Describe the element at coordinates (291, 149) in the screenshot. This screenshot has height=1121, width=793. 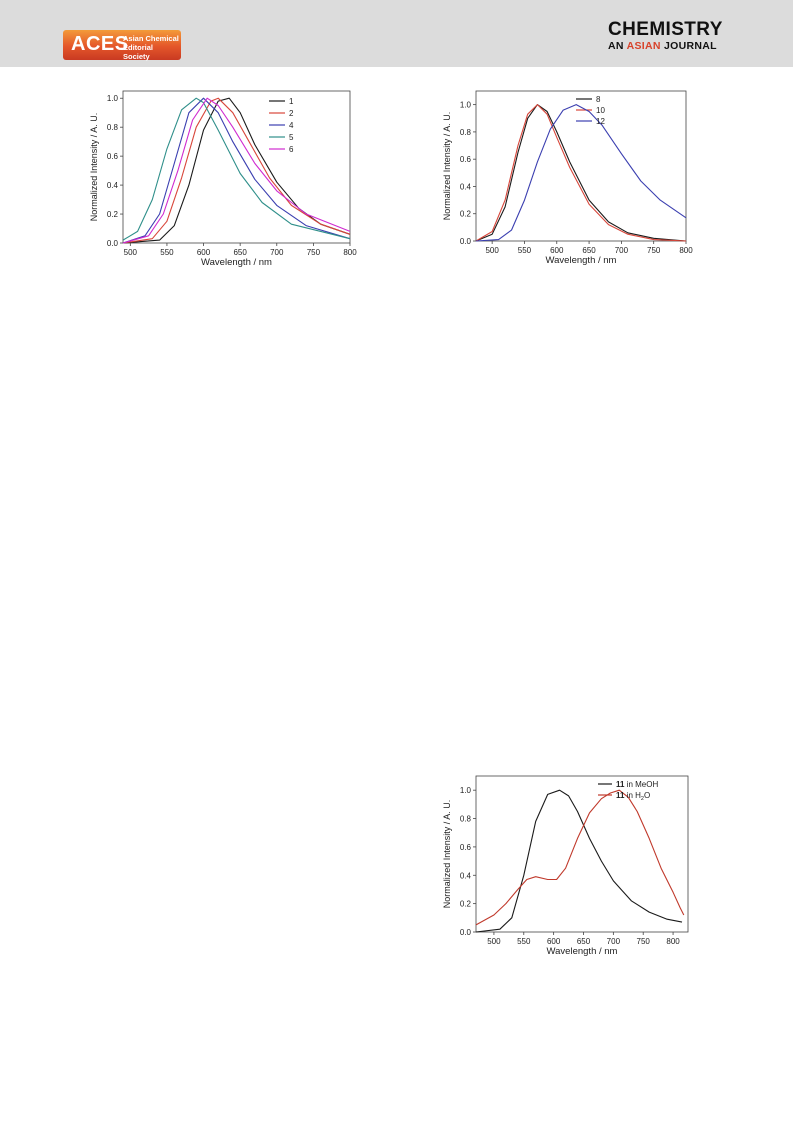
I see `legend-label: 6` at that location.